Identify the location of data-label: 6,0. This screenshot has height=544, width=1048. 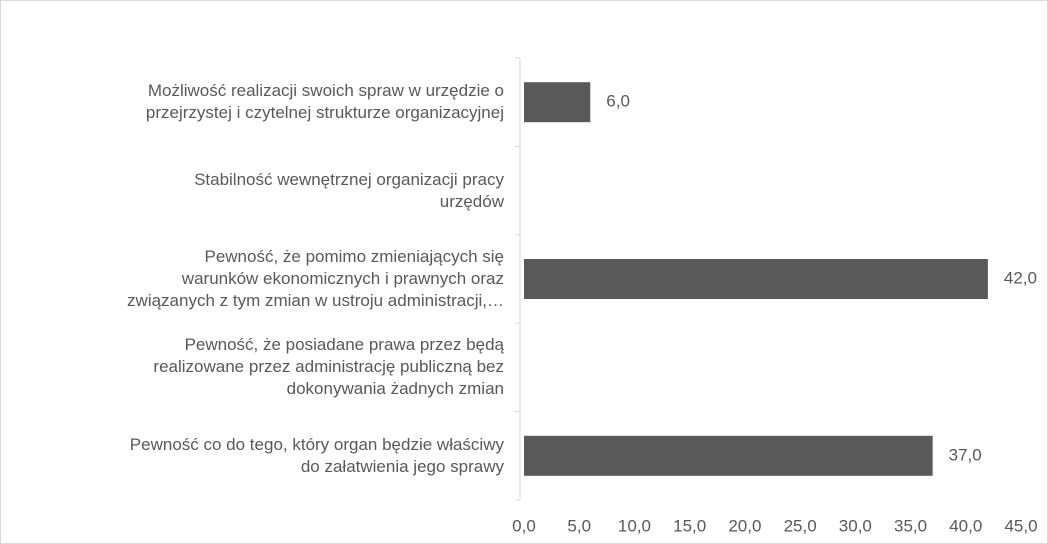
(618, 101).